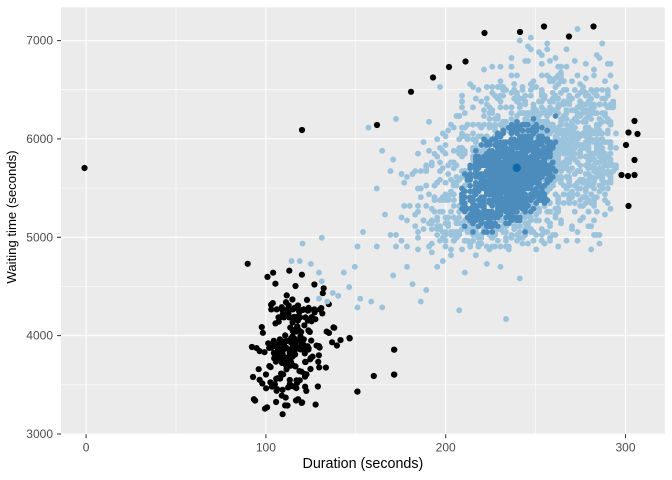 The height and width of the screenshot is (480, 672). I want to click on svg-text: 0, so click(86, 447).